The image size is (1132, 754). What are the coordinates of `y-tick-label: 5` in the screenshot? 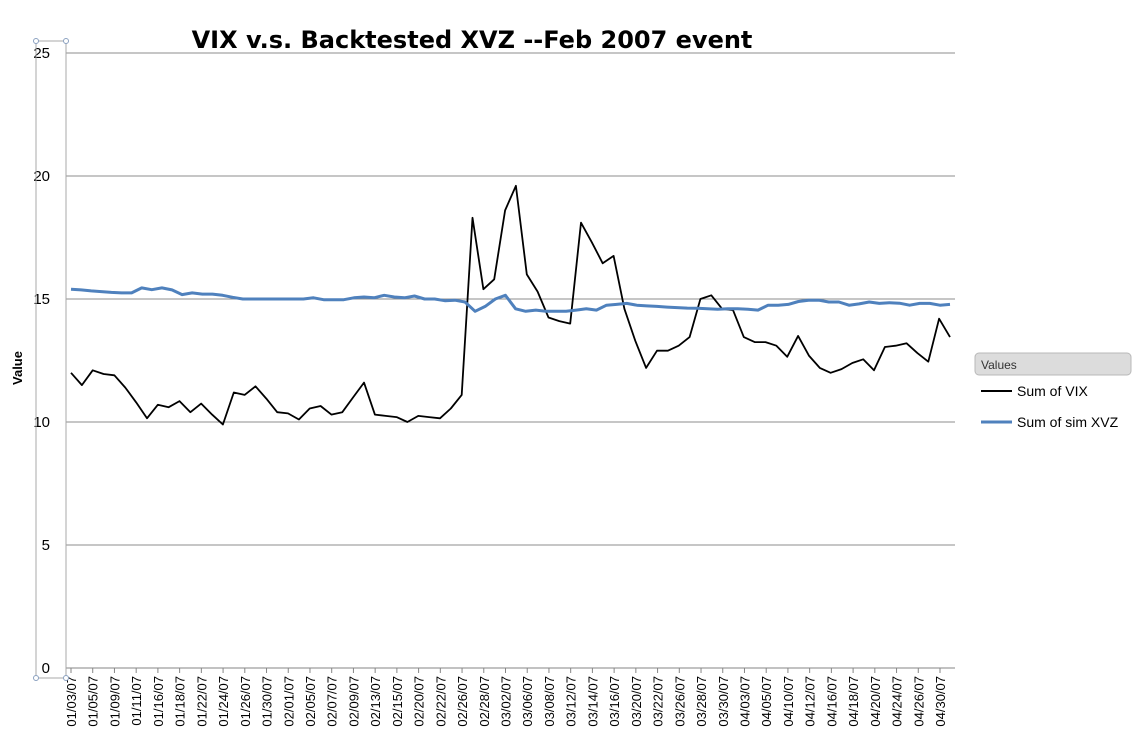 It's located at (46, 545).